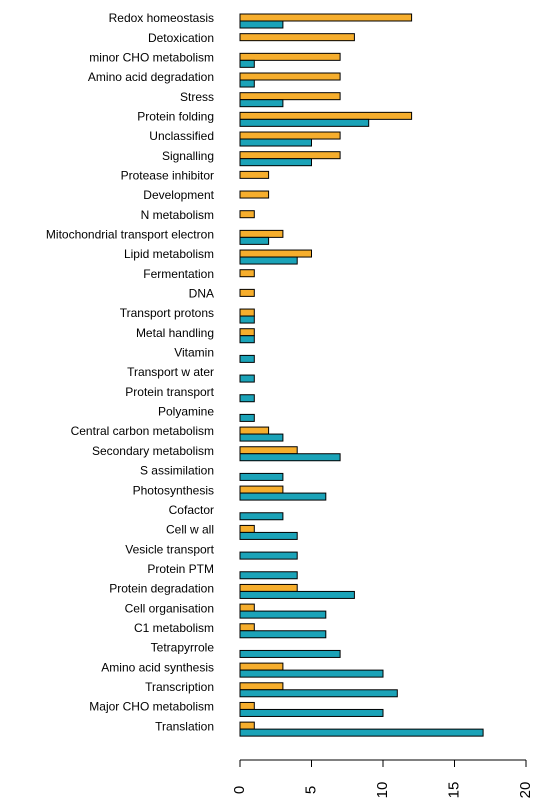 This screenshot has height=807, width=537. Describe the element at coordinates (175, 333) in the screenshot. I see `y-tick-label: Metal handling` at that location.